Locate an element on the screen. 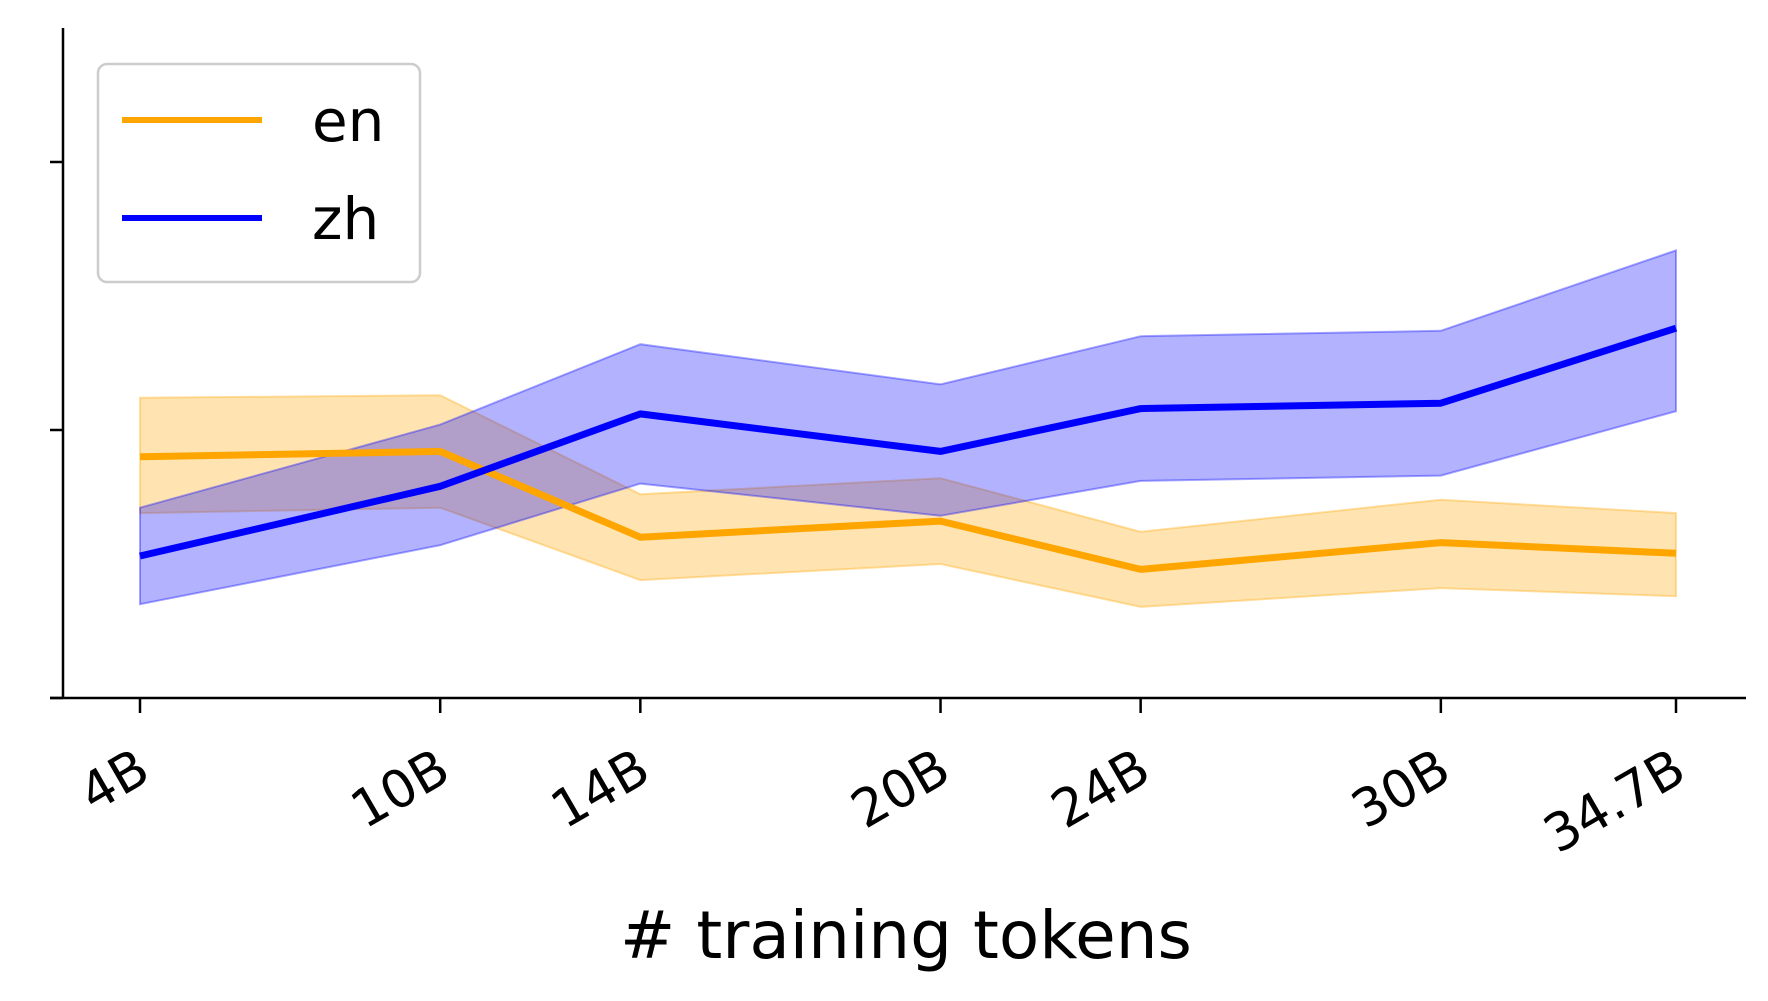 The image size is (1768, 1001). x-tick-label-5: 30B is located at coordinates (1401, 789).